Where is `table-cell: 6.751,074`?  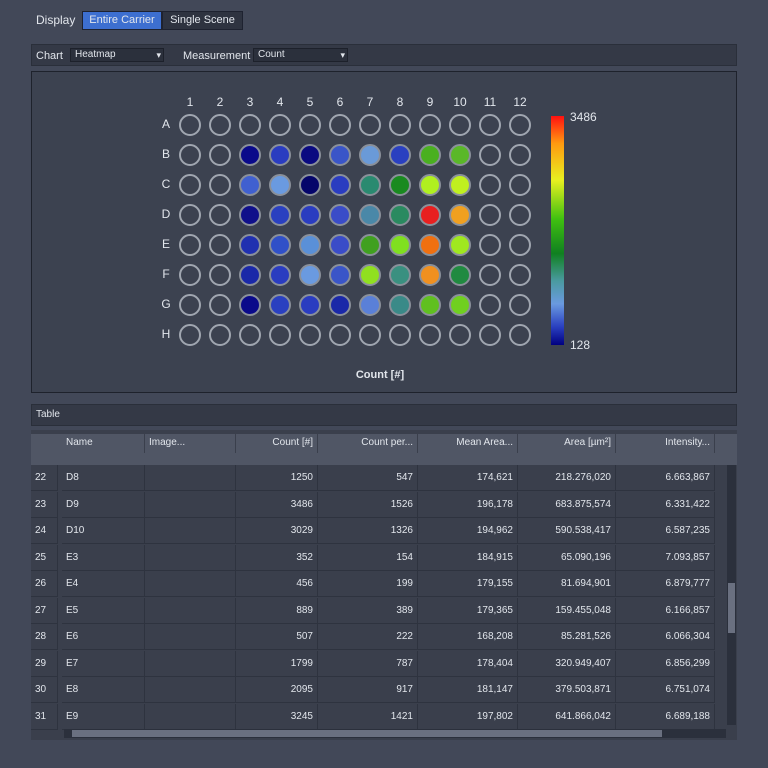 table-cell: 6.751,074 is located at coordinates (665, 690).